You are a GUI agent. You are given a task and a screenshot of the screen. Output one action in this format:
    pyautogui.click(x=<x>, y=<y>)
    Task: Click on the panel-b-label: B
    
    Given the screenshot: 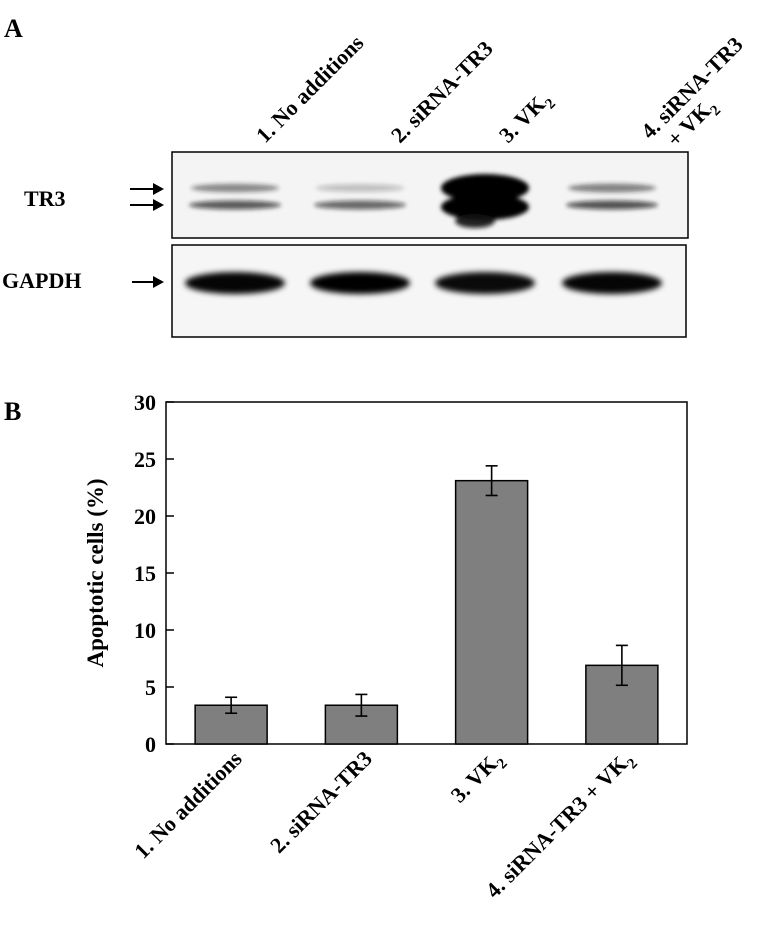 What is the action you would take?
    pyautogui.click(x=12, y=411)
    